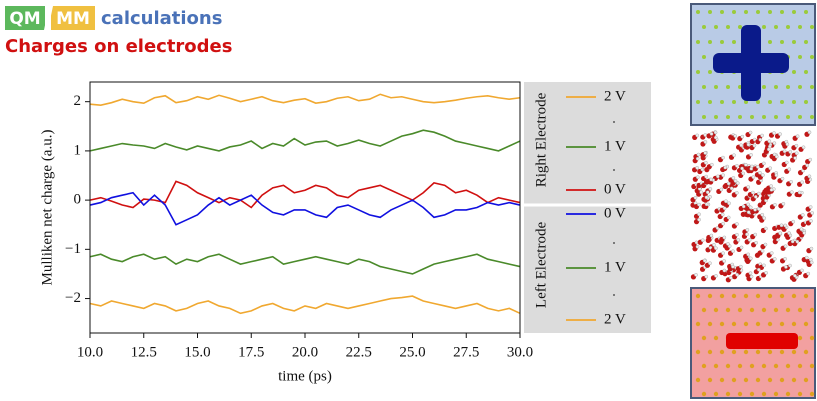 The height and width of the screenshot is (401, 817). Describe the element at coordinates (615, 319) in the screenshot. I see `legend-label: 2 V` at that location.